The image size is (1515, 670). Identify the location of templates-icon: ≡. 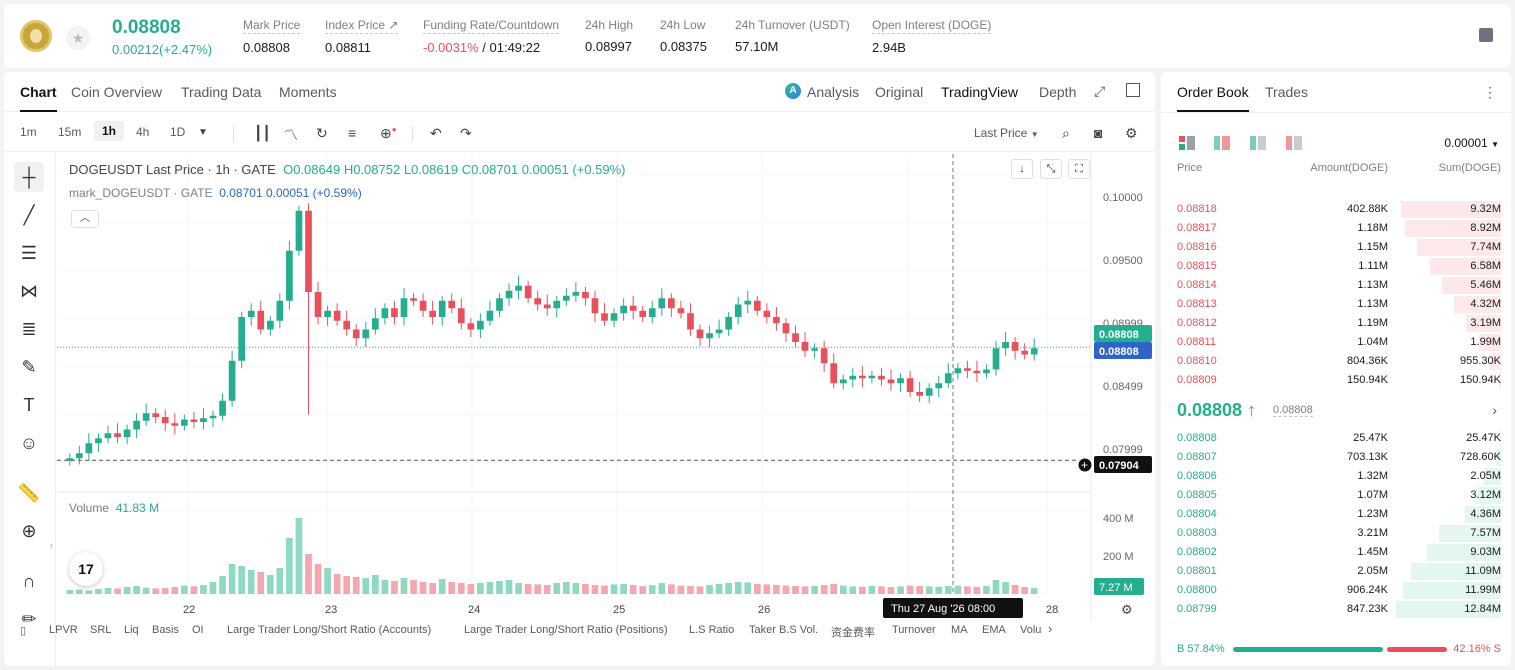
(352, 133).